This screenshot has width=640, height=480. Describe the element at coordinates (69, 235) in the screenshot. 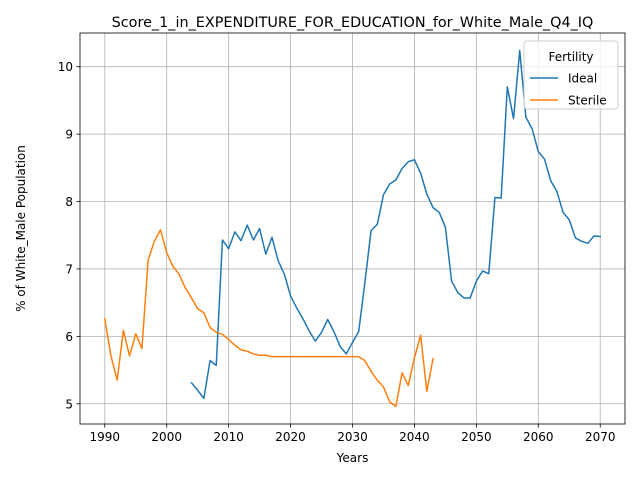

I see `y-axis-ticks: 5 6 7 8 9 10` at that location.